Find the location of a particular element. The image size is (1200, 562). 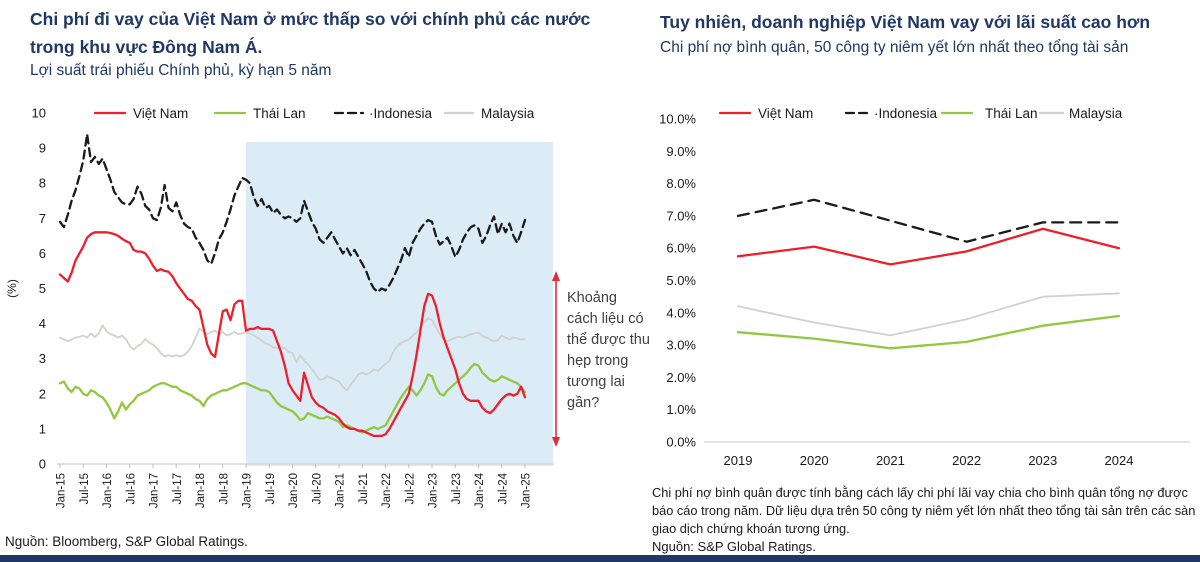

y-tick-label: 1 is located at coordinates (42, 428).